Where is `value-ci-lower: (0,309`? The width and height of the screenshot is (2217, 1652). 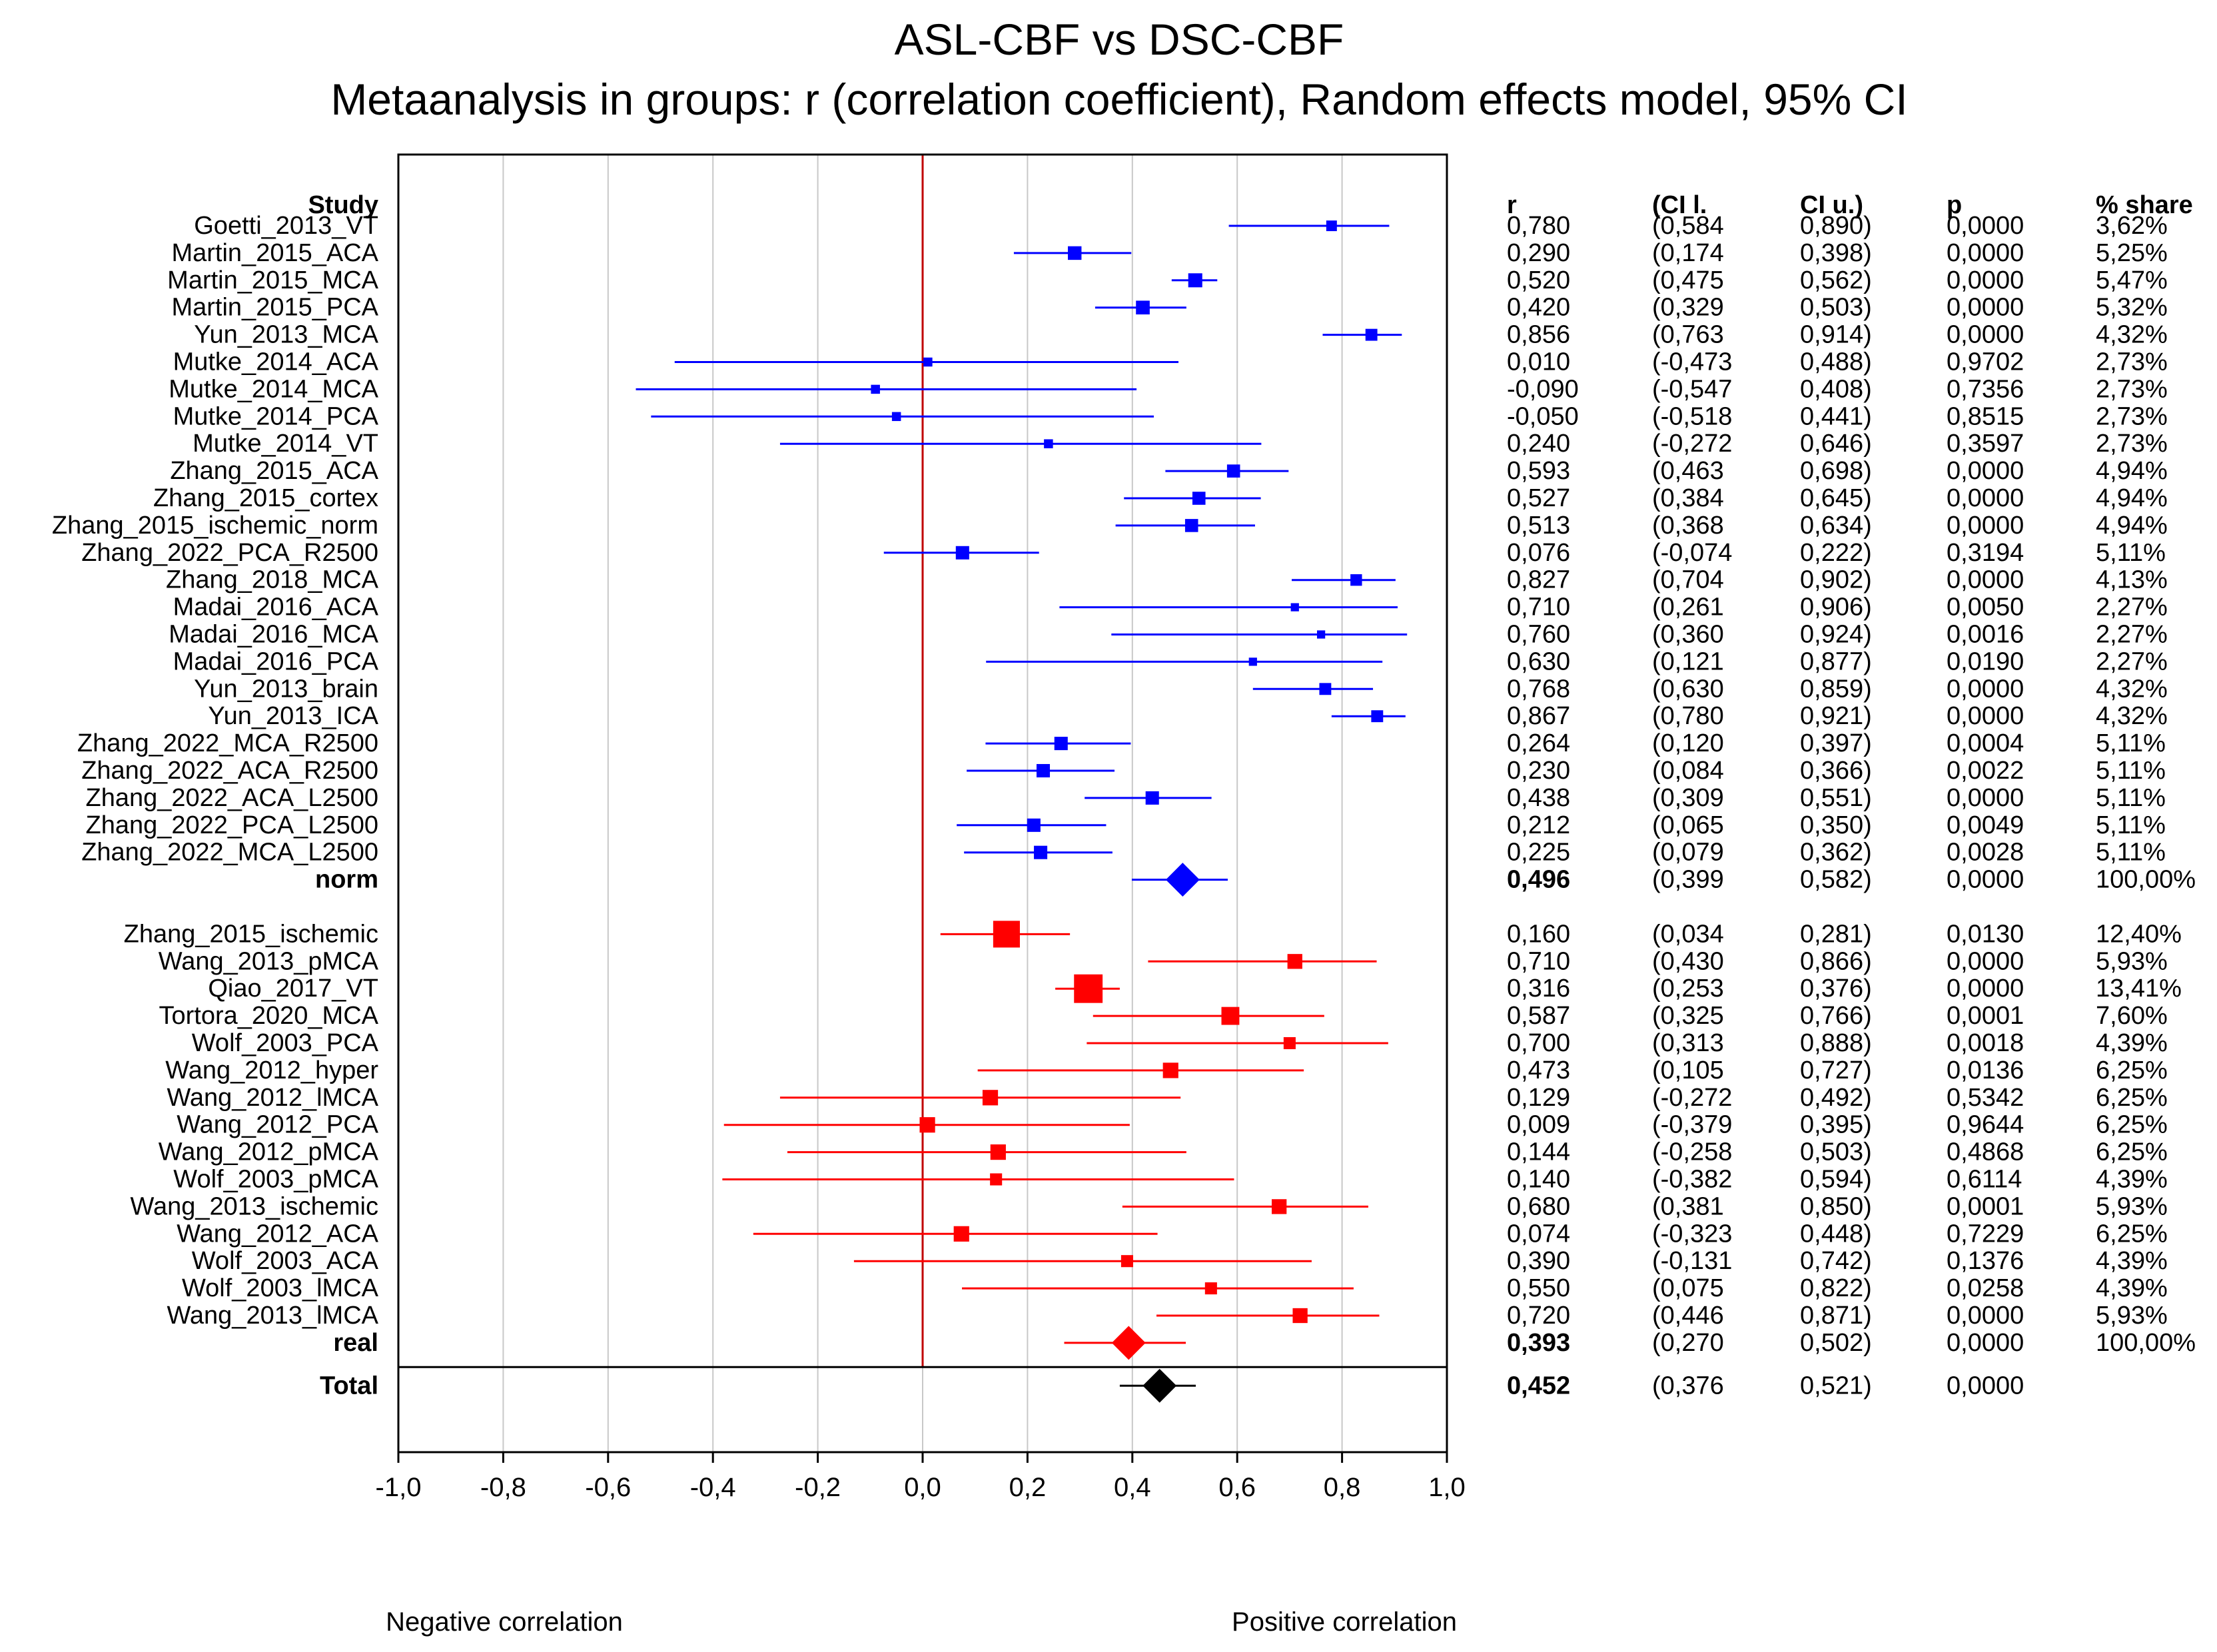 value-ci-lower: (0,309 is located at coordinates (1688, 798).